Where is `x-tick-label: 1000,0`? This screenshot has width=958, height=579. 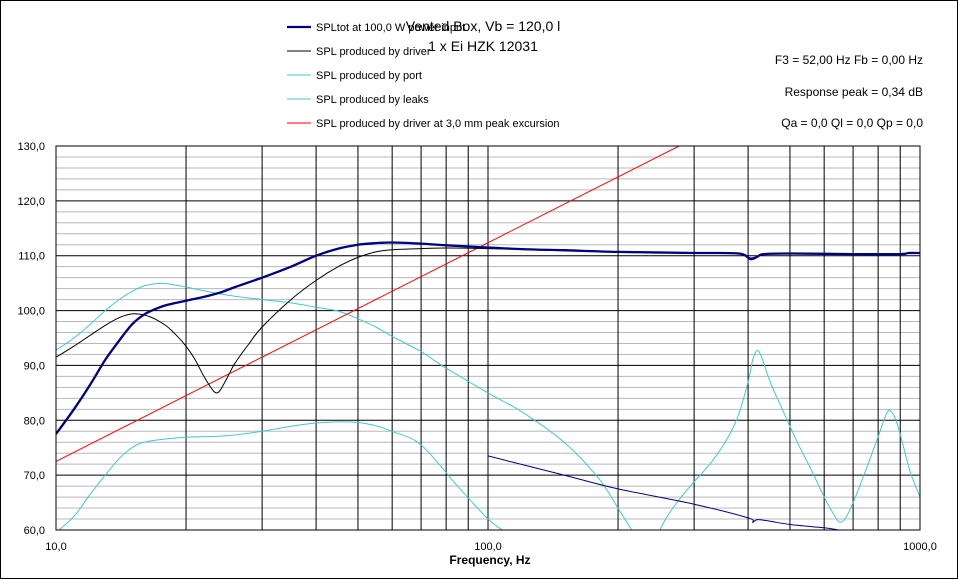 x-tick-label: 1000,0 is located at coordinates (920, 547).